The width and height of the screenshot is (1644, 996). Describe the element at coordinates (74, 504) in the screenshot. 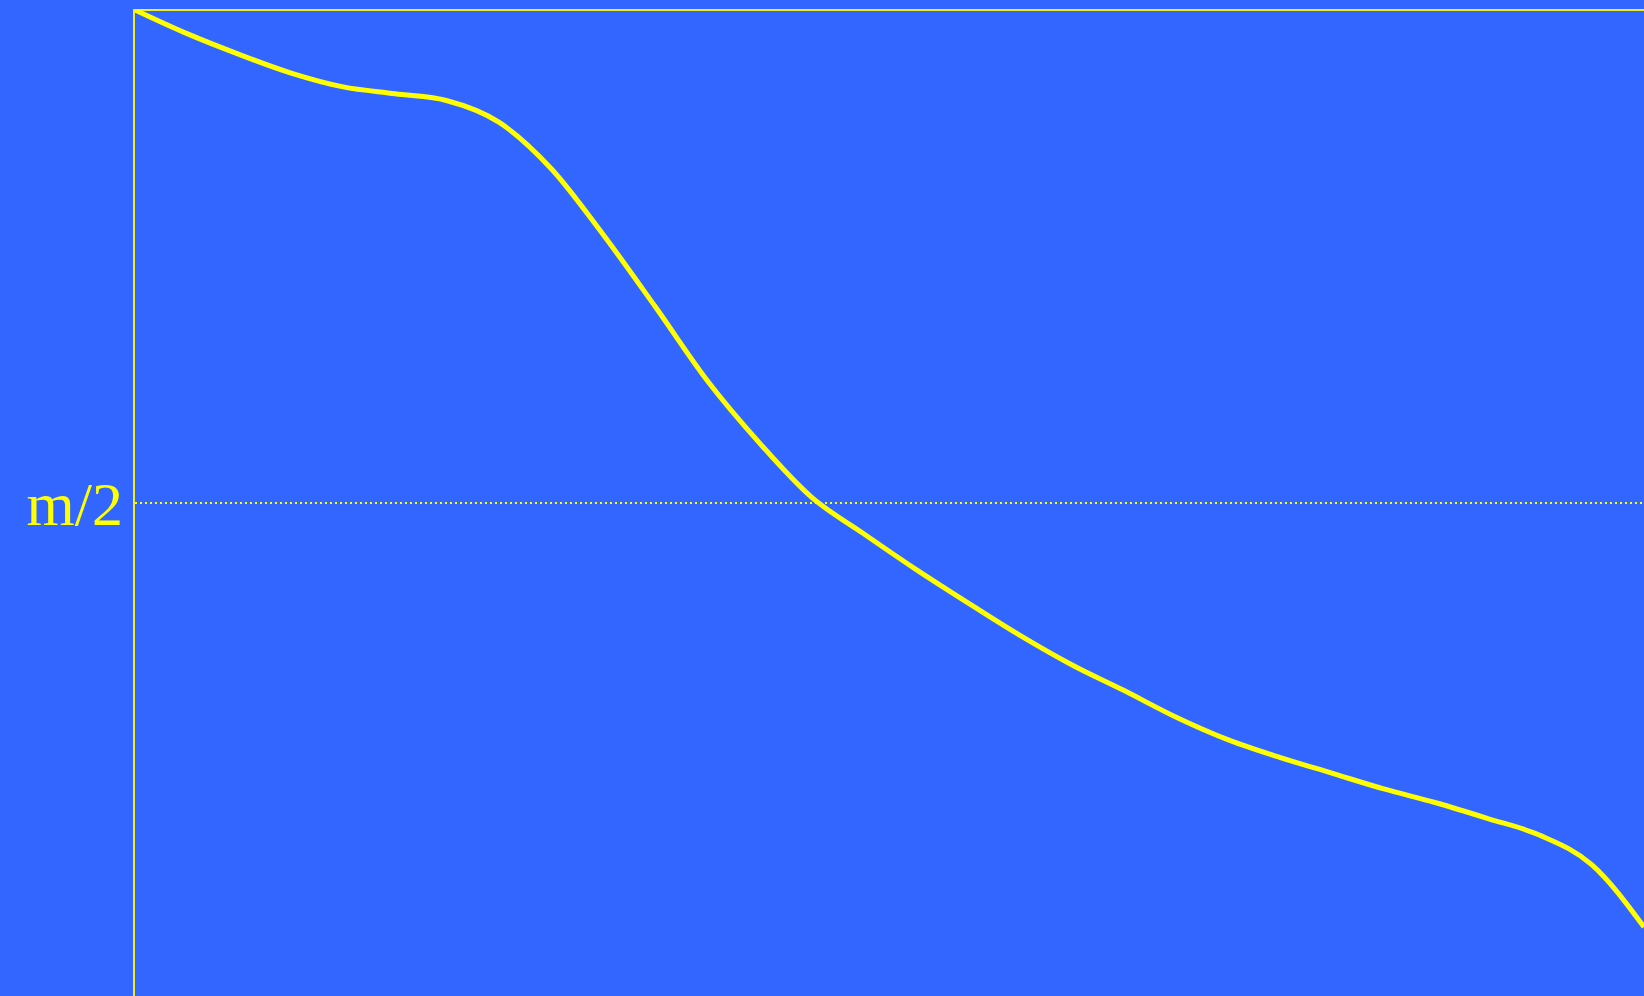

I see `ref-line-label: m/2` at that location.